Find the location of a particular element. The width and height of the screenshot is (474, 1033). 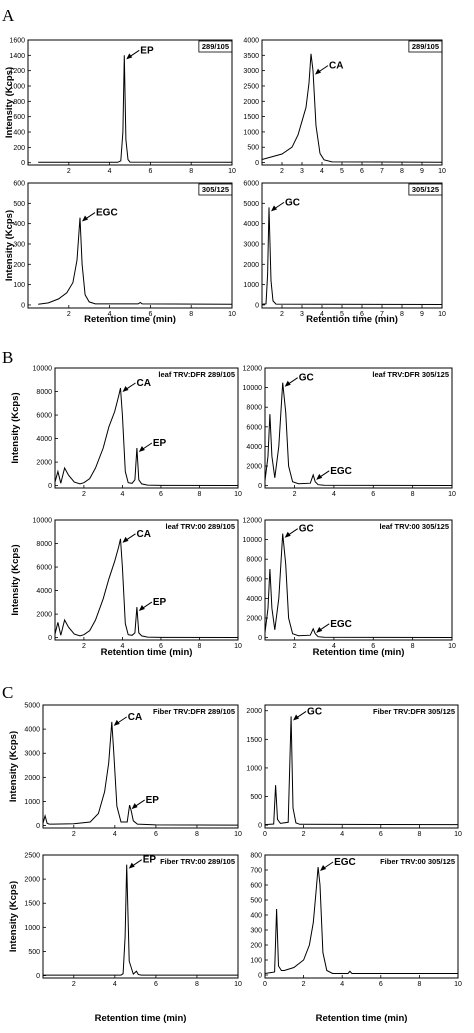

transition-label: Fiber TRV:00 289/105 is located at coordinates (197, 861).